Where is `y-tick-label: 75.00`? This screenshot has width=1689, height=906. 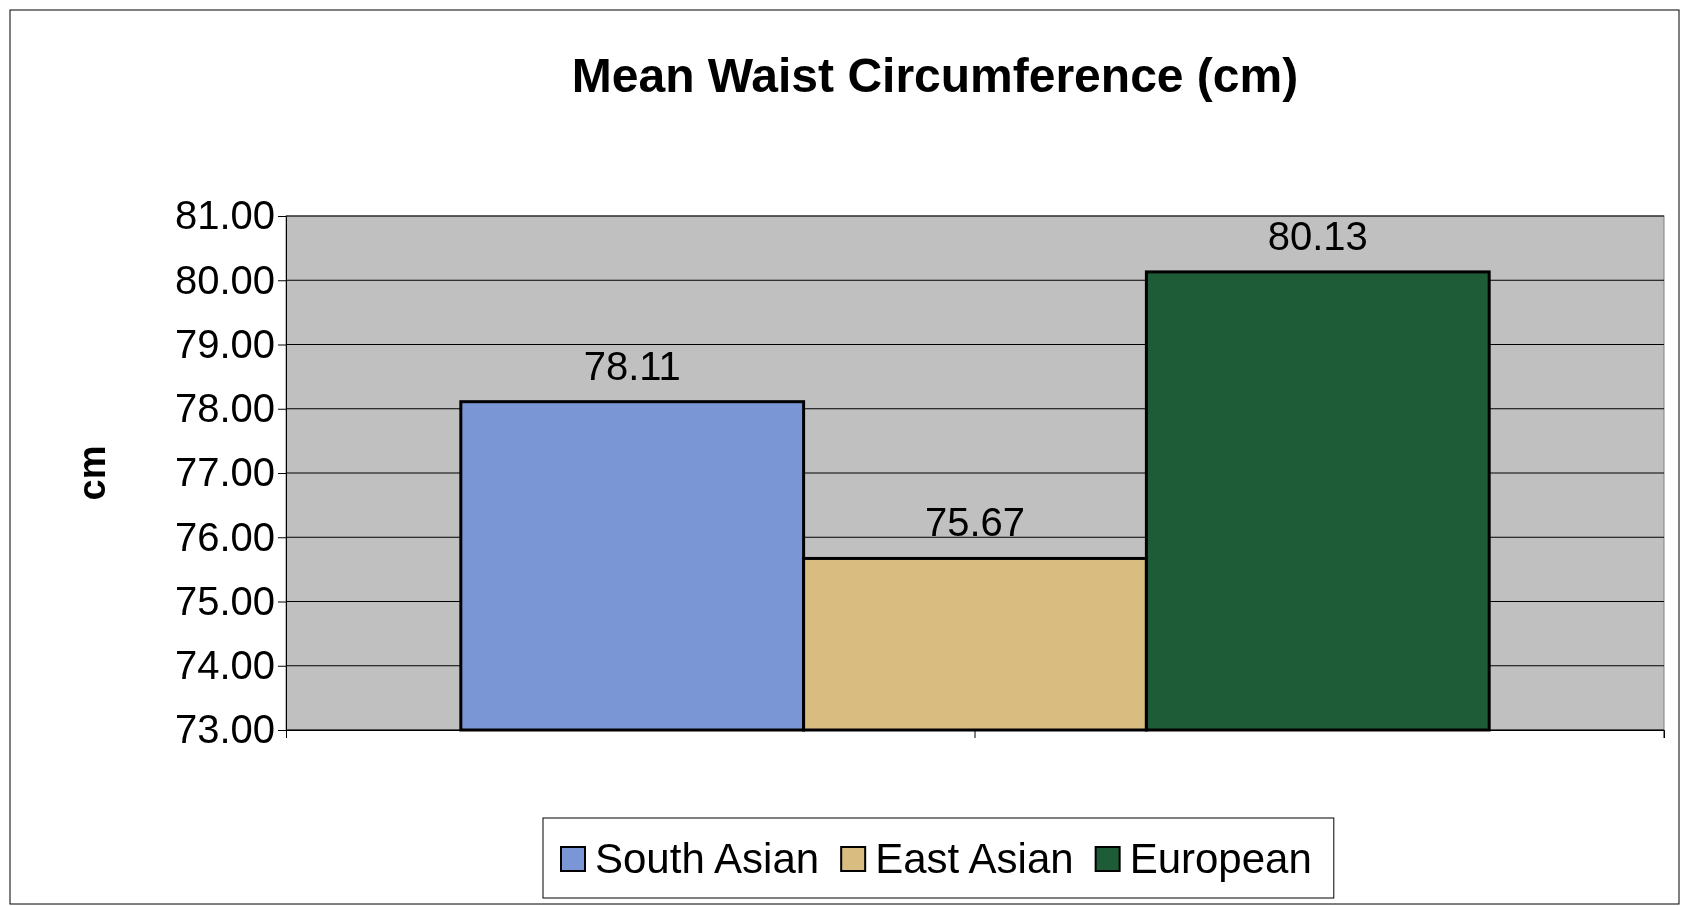 y-tick-label: 75.00 is located at coordinates (224, 600).